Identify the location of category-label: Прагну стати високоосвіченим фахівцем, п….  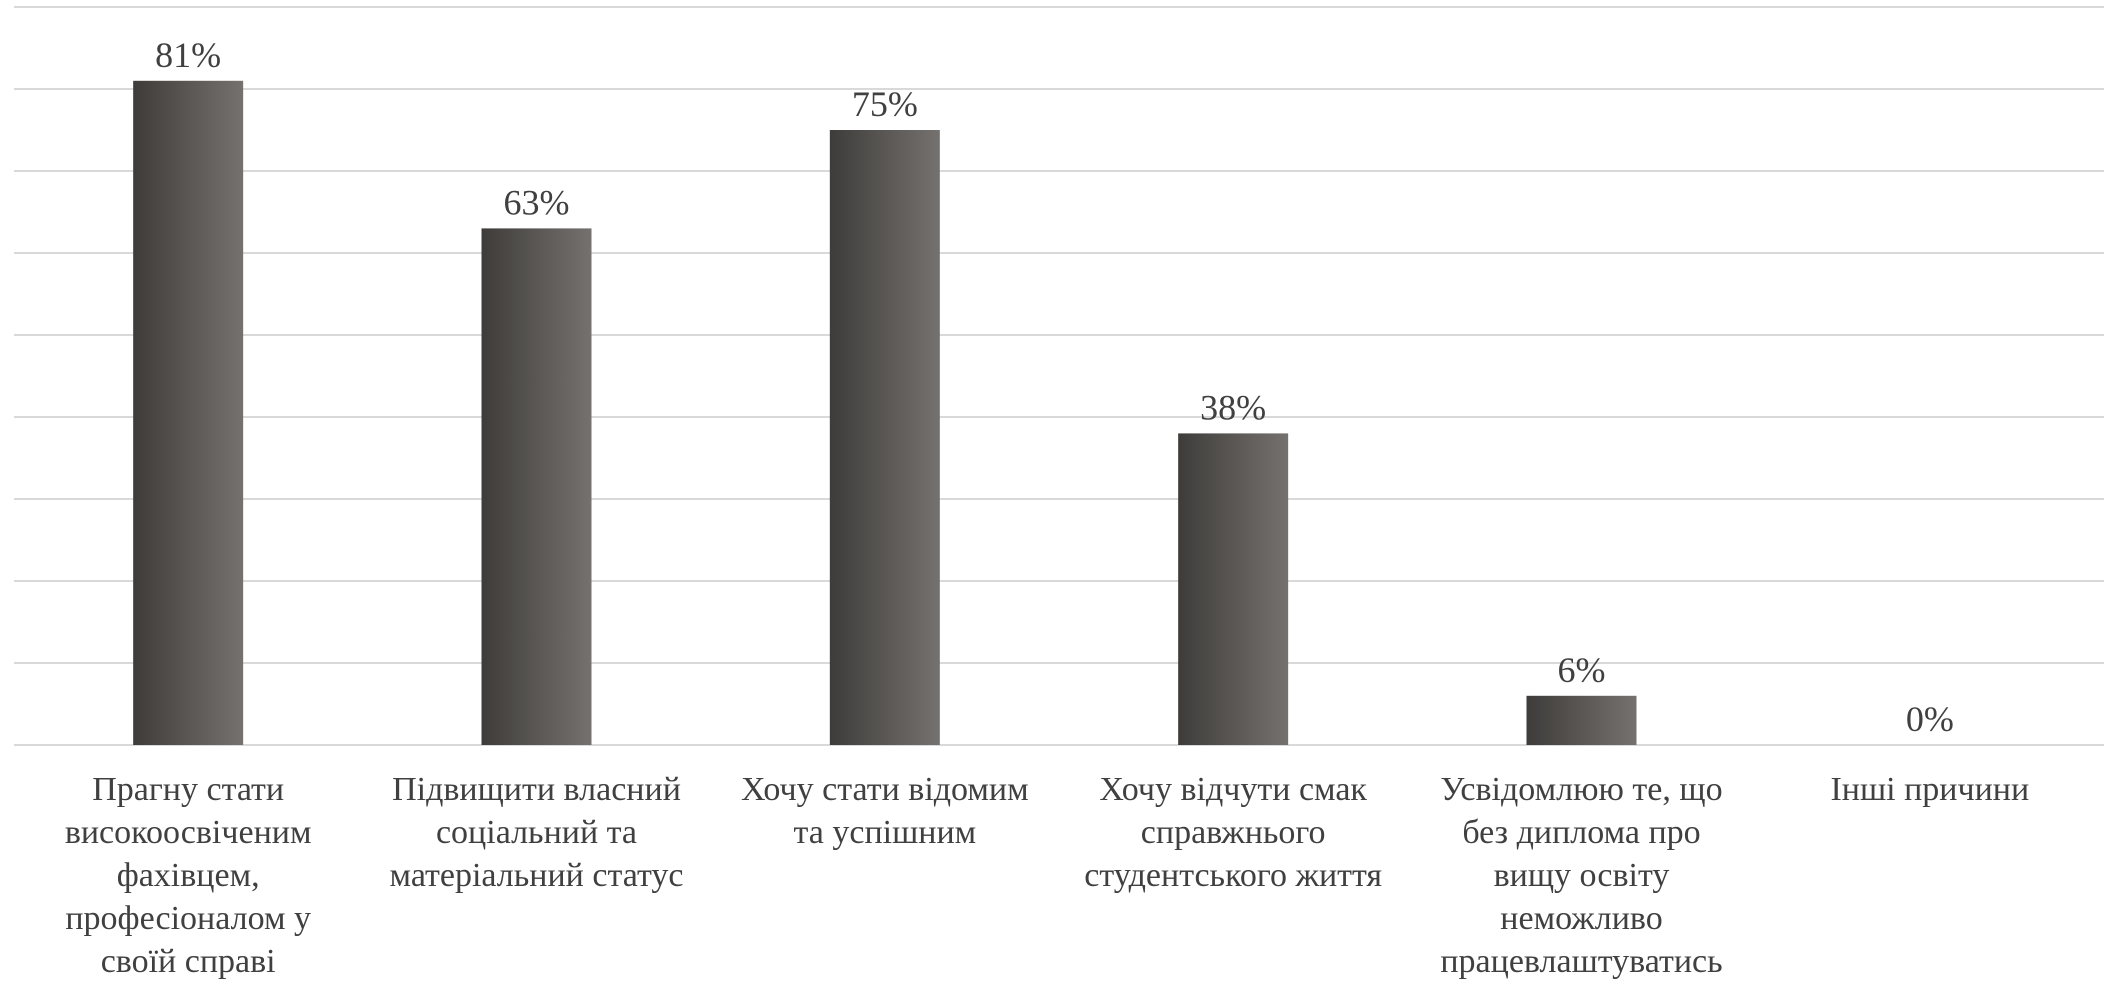
(188, 875).